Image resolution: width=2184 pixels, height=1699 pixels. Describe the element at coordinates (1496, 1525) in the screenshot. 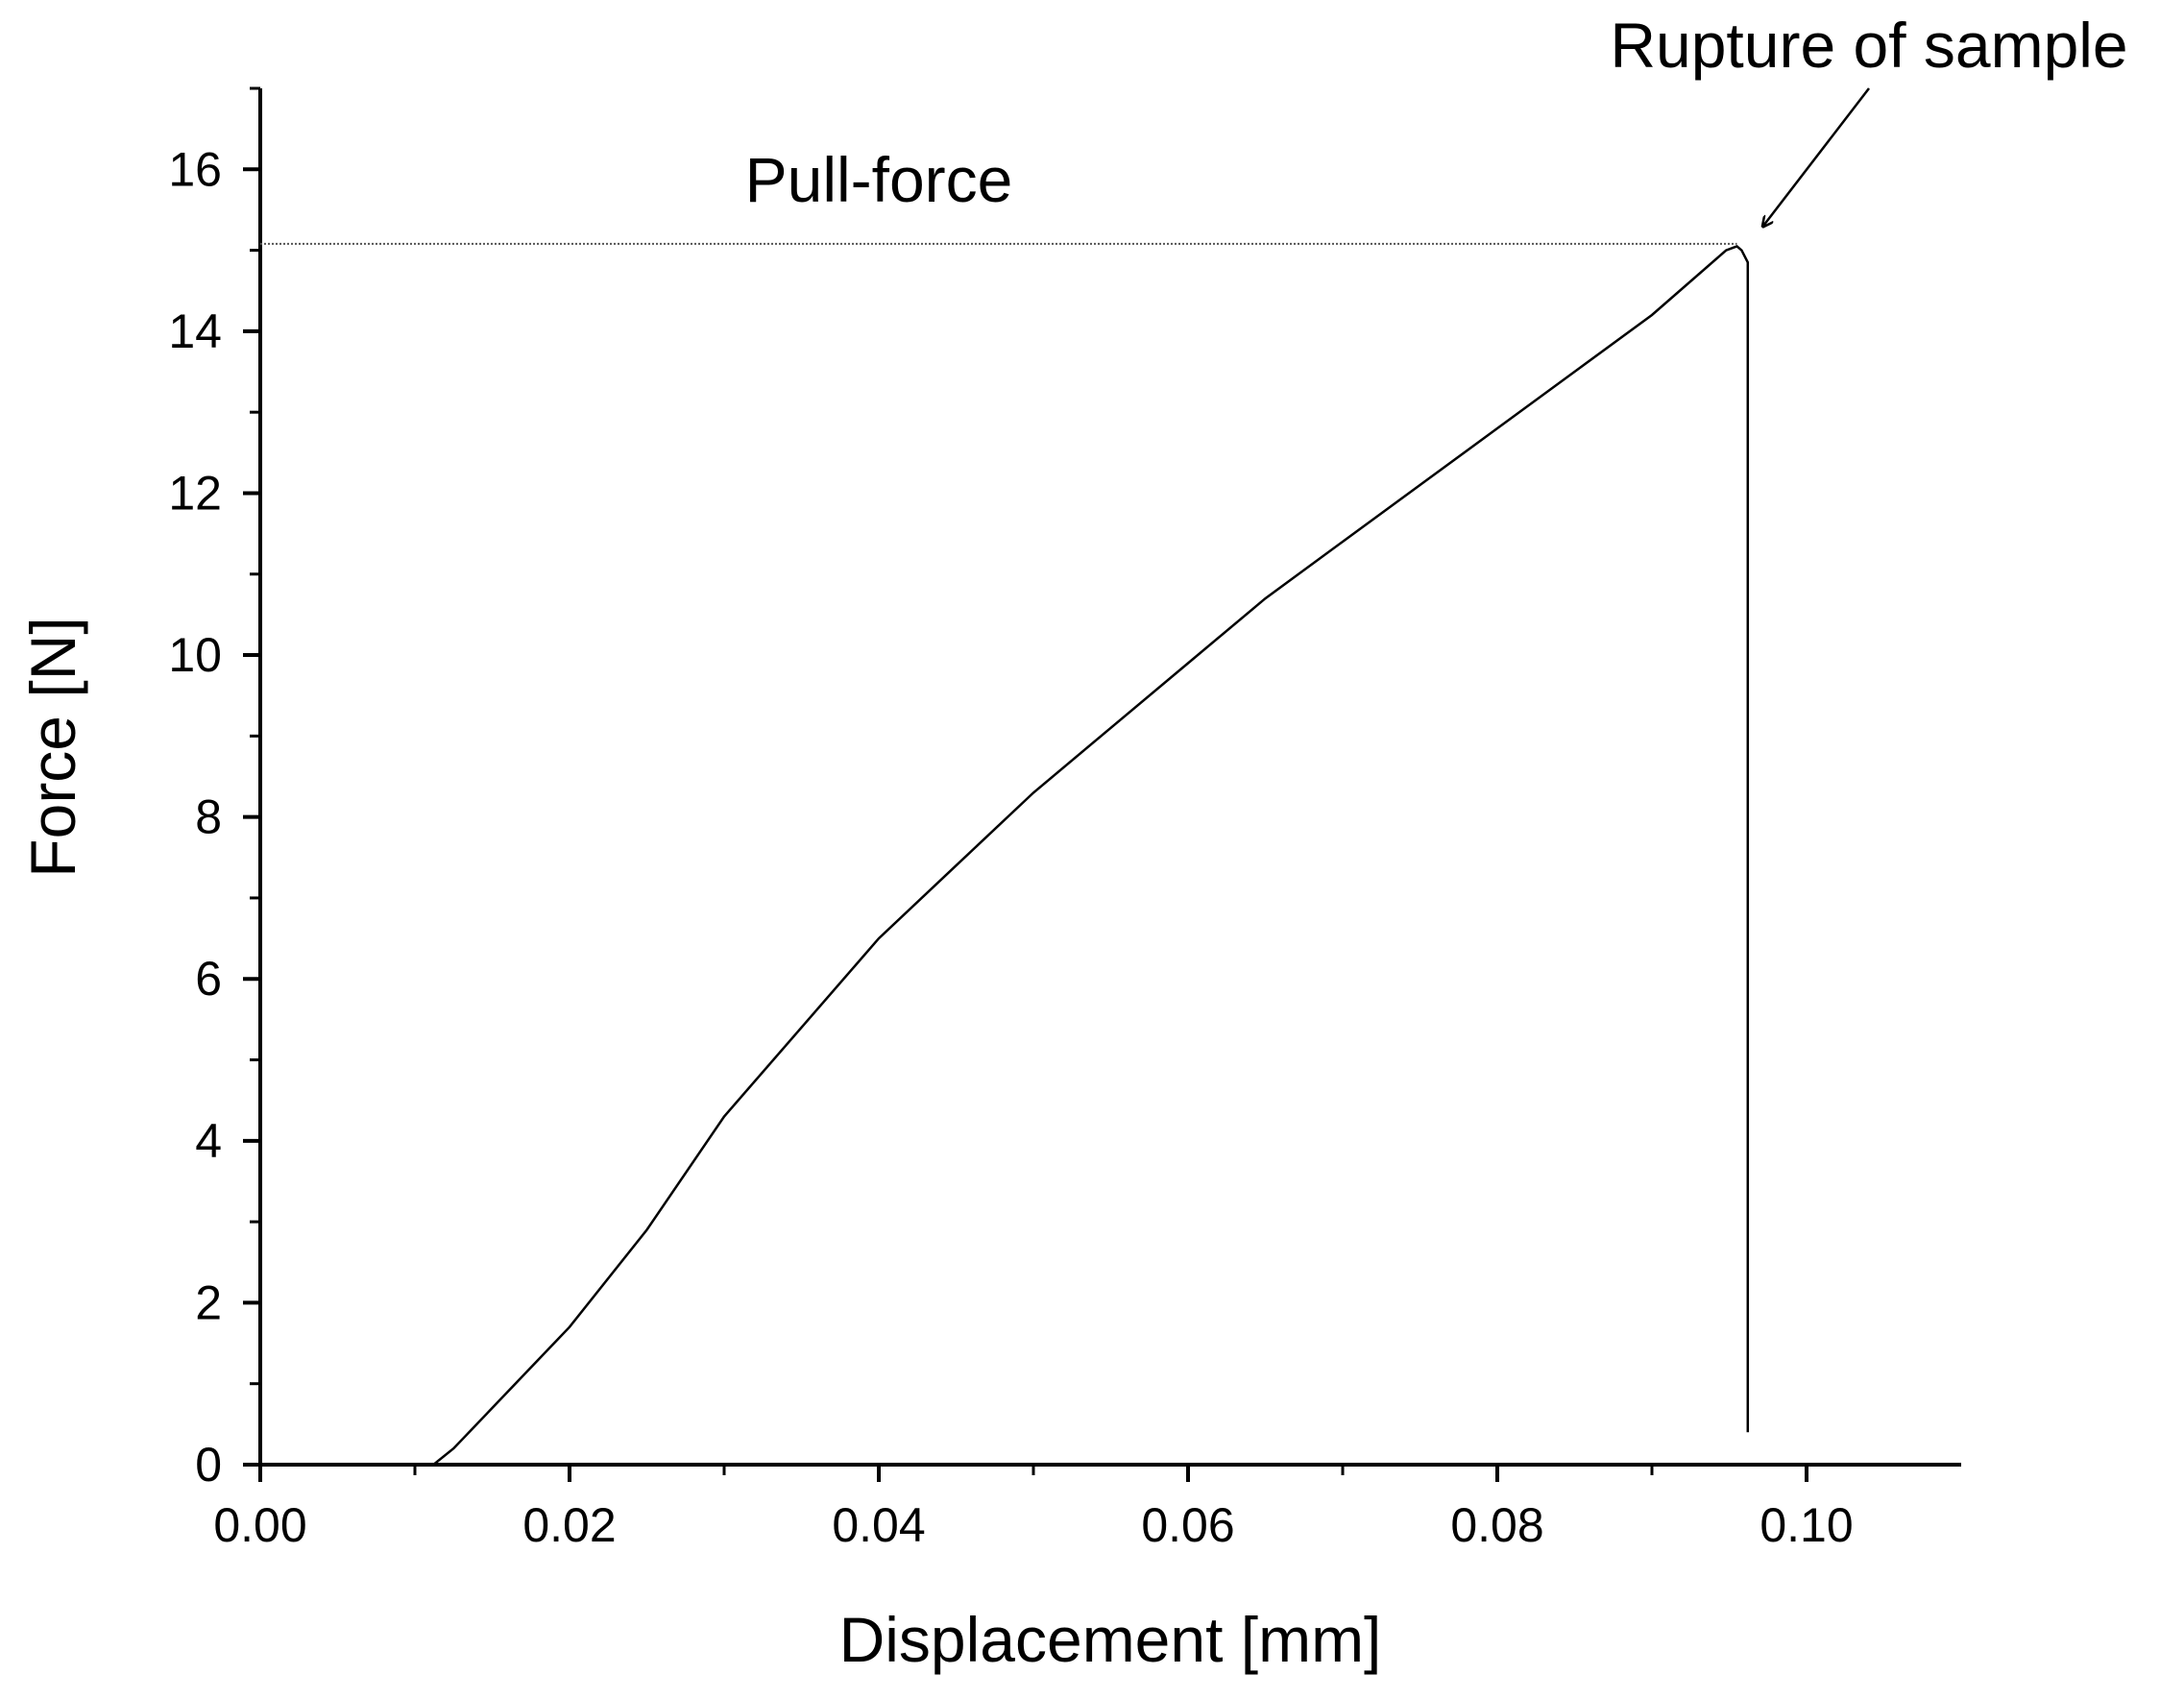

I see `x-tick-label: 0.08` at that location.